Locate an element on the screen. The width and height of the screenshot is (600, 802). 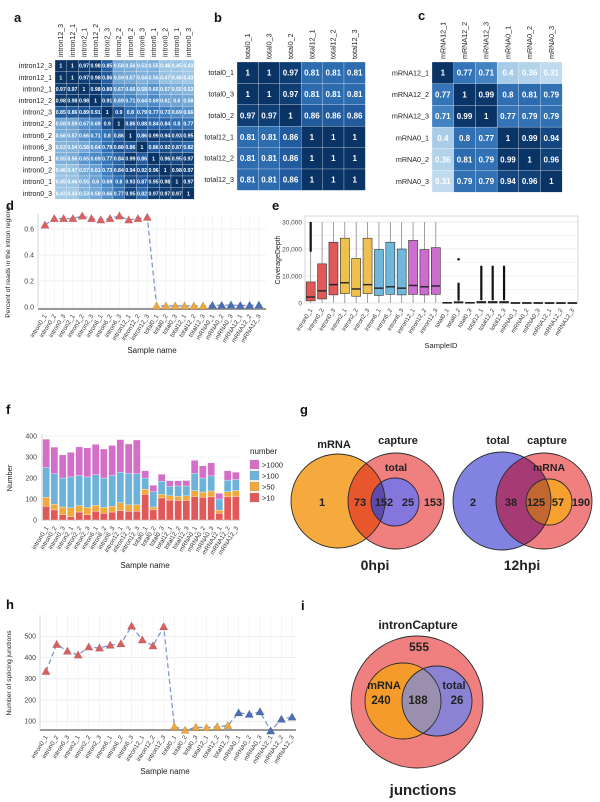
venn-caption: 12hpi is located at coordinates (522, 565).